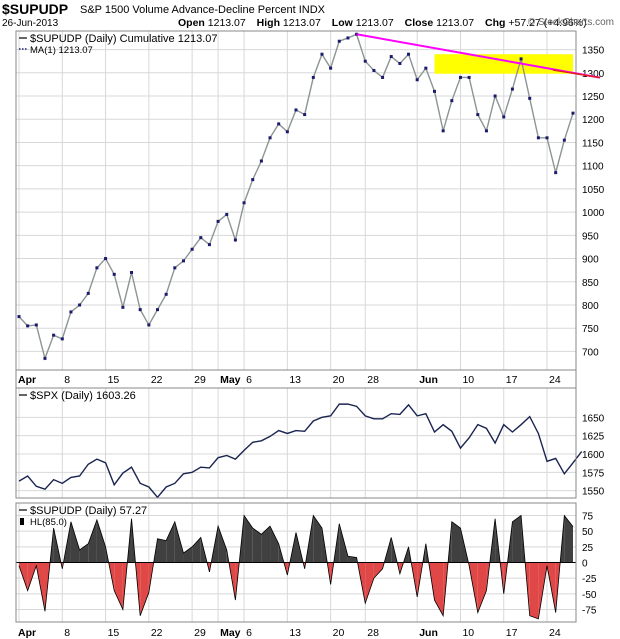 This screenshot has height=639, width=620. I want to click on x-tick-label: May, so click(230, 380).